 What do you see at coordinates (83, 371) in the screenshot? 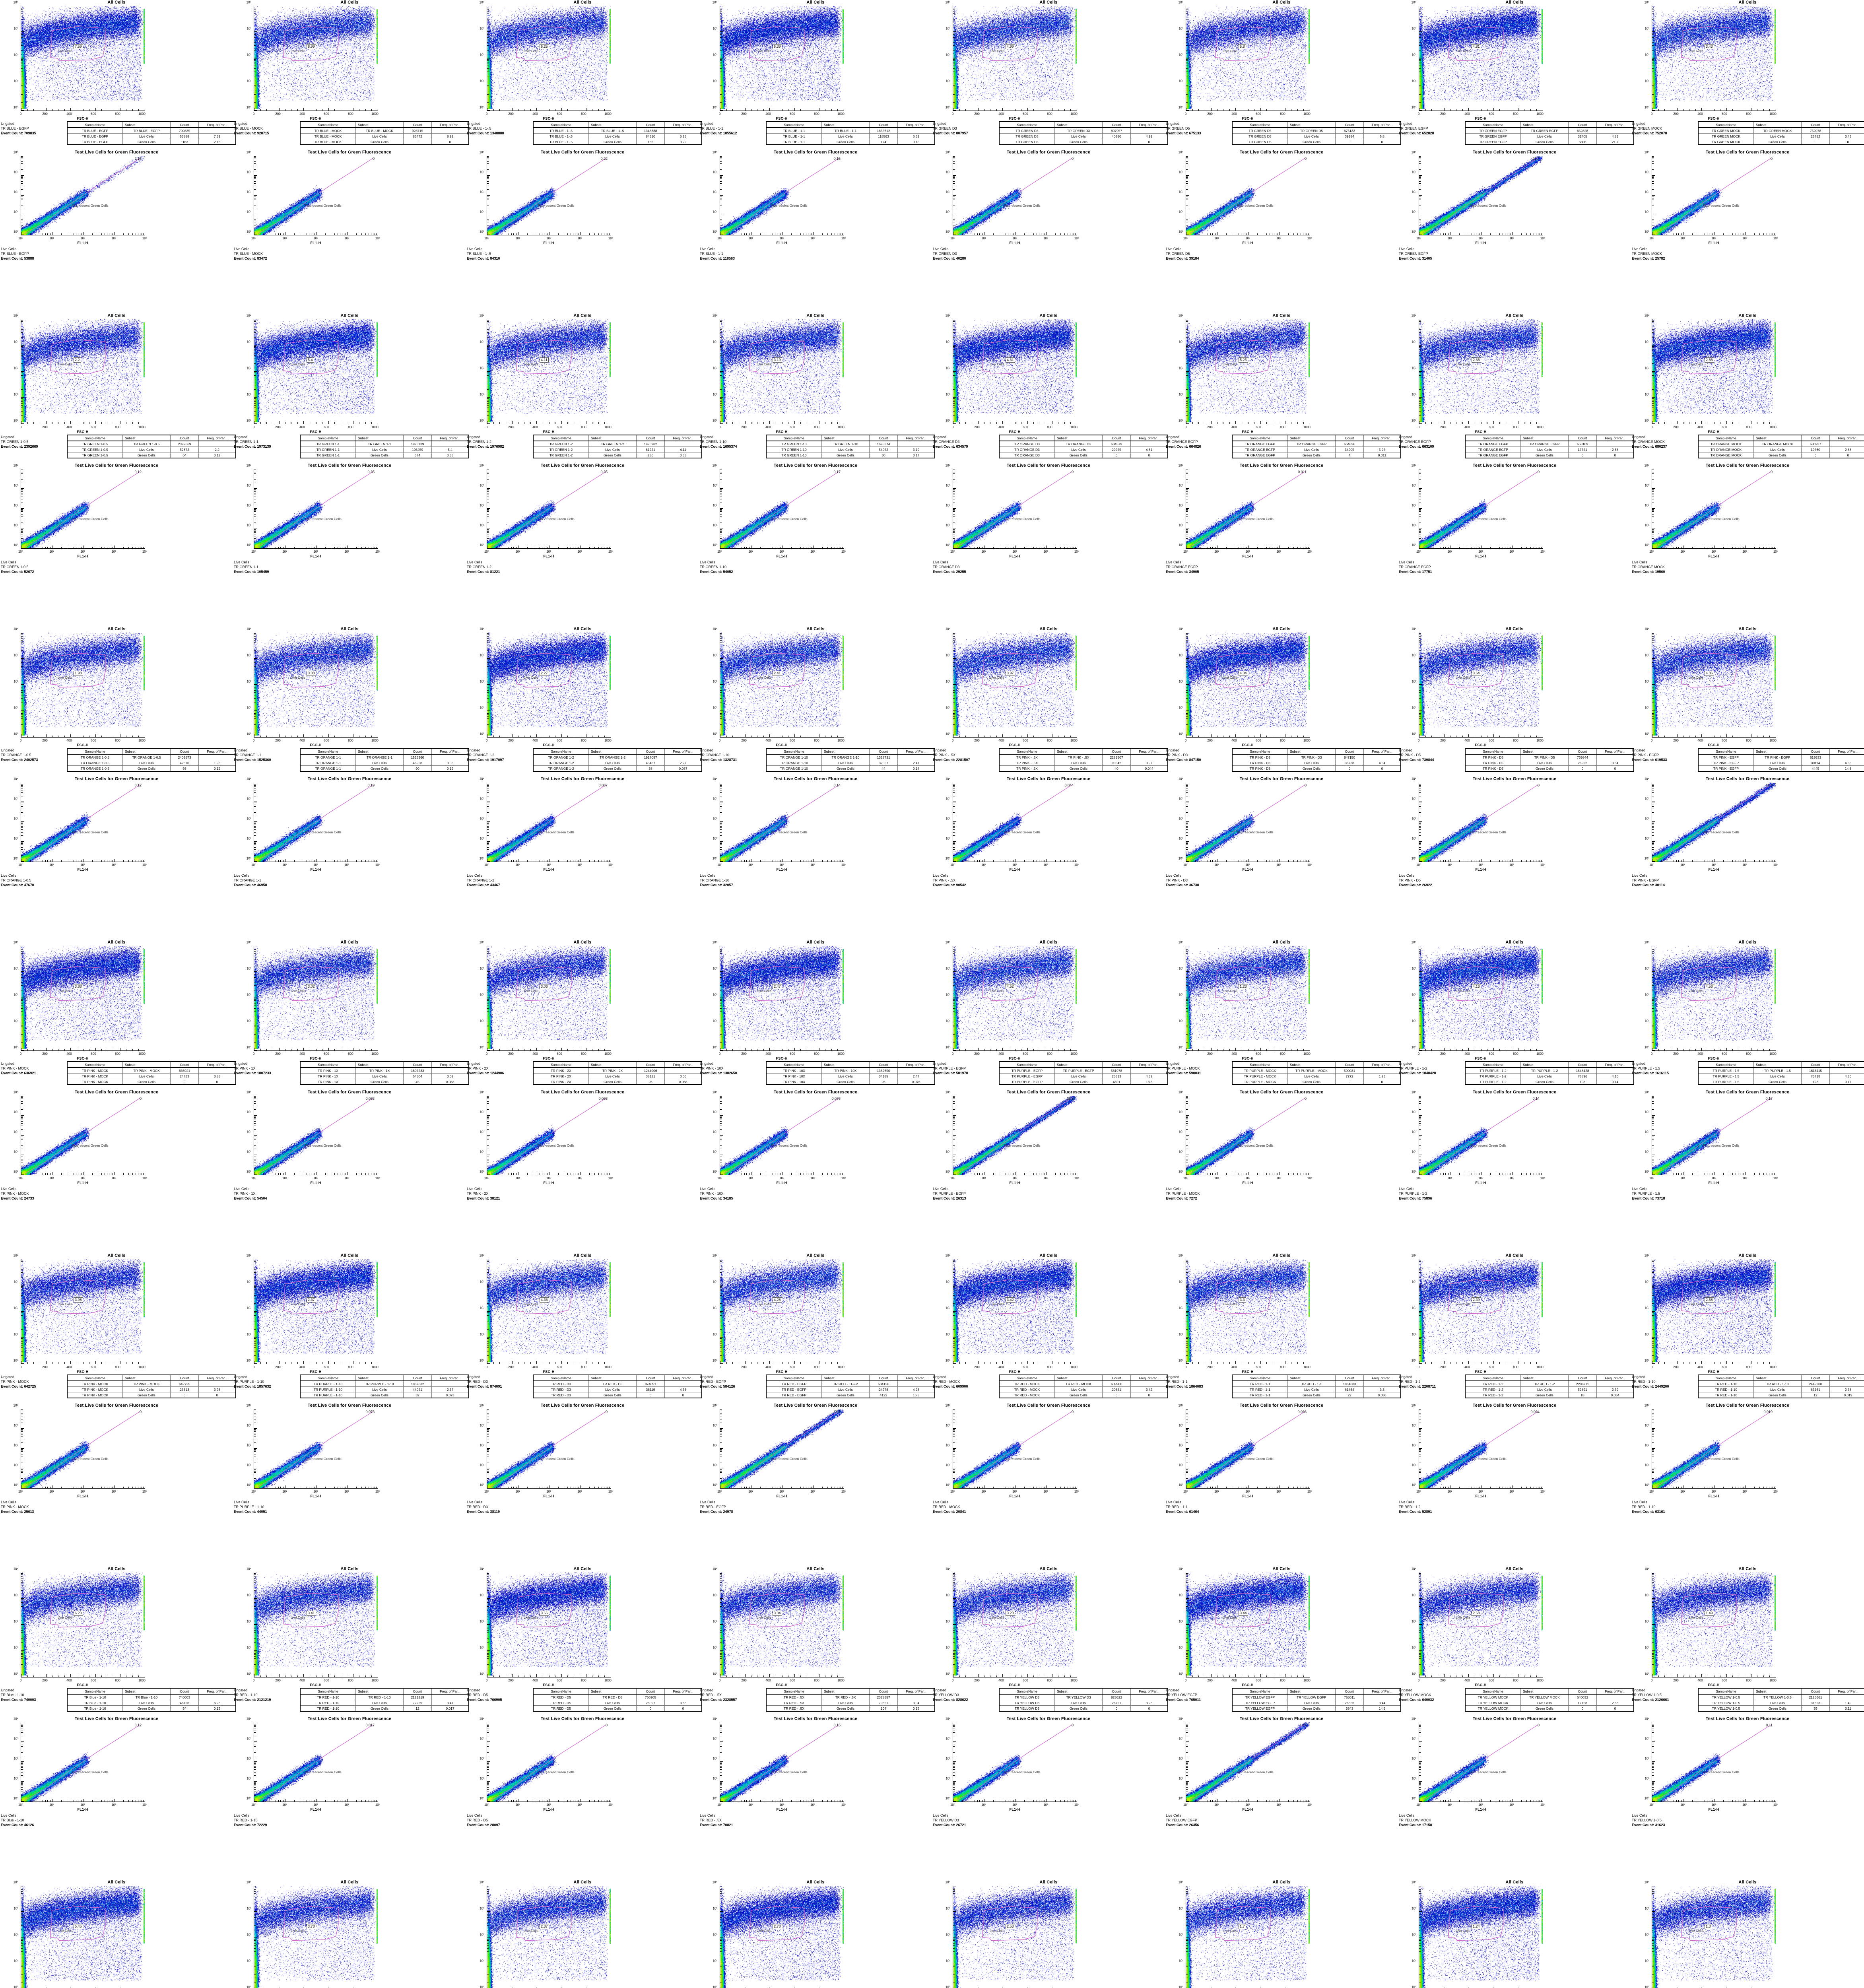
I see `scatter-plot-area: Live Cells 2.2` at bounding box center [83, 371].